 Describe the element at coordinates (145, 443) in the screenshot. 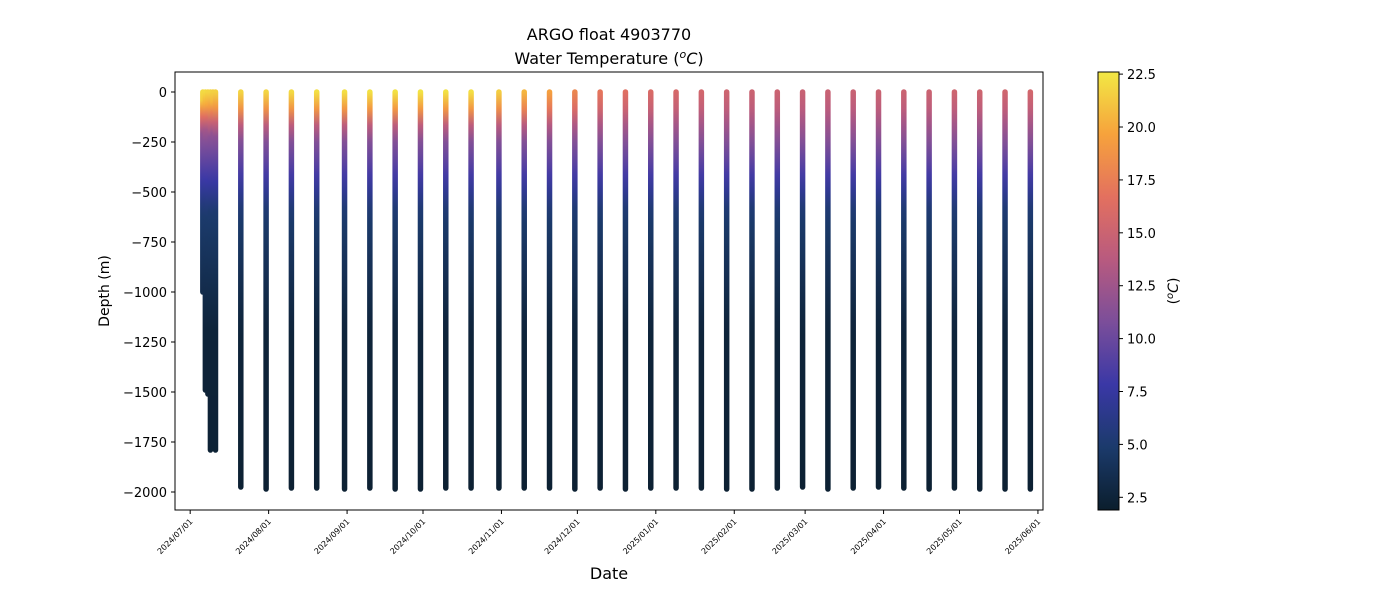

I see `y-tick-label: −1750` at that location.